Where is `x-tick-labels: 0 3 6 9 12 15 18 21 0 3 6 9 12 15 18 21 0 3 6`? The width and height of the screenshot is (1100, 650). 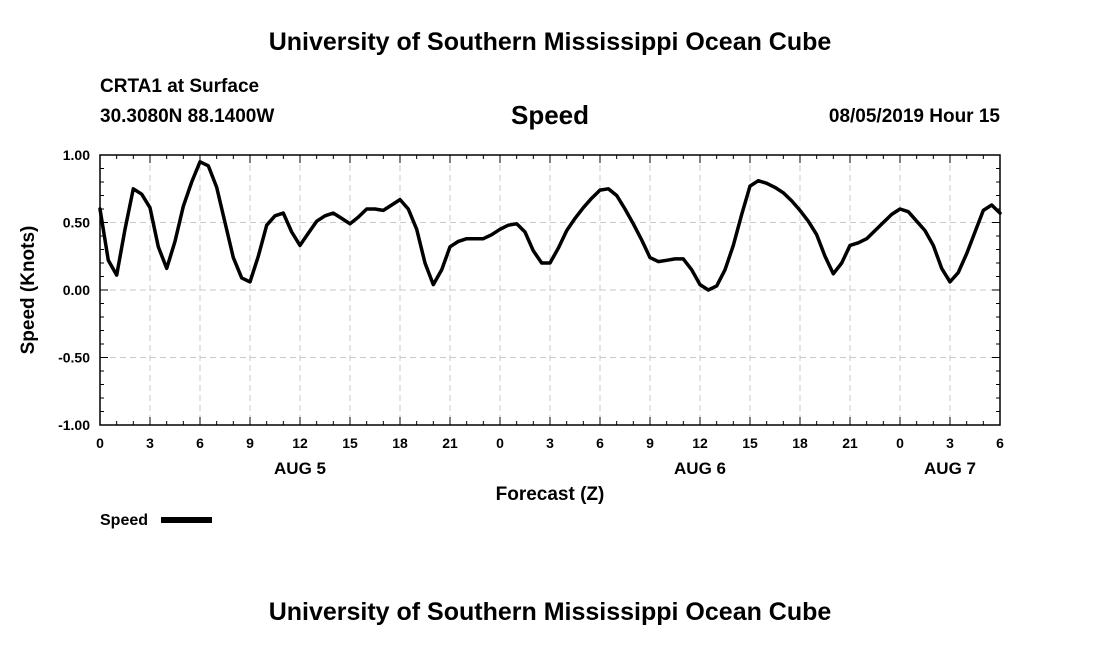 x-tick-labels: 0 3 6 9 12 15 18 21 0 3 6 9 12 15 18 21 0 3 6 is located at coordinates (550, 443).